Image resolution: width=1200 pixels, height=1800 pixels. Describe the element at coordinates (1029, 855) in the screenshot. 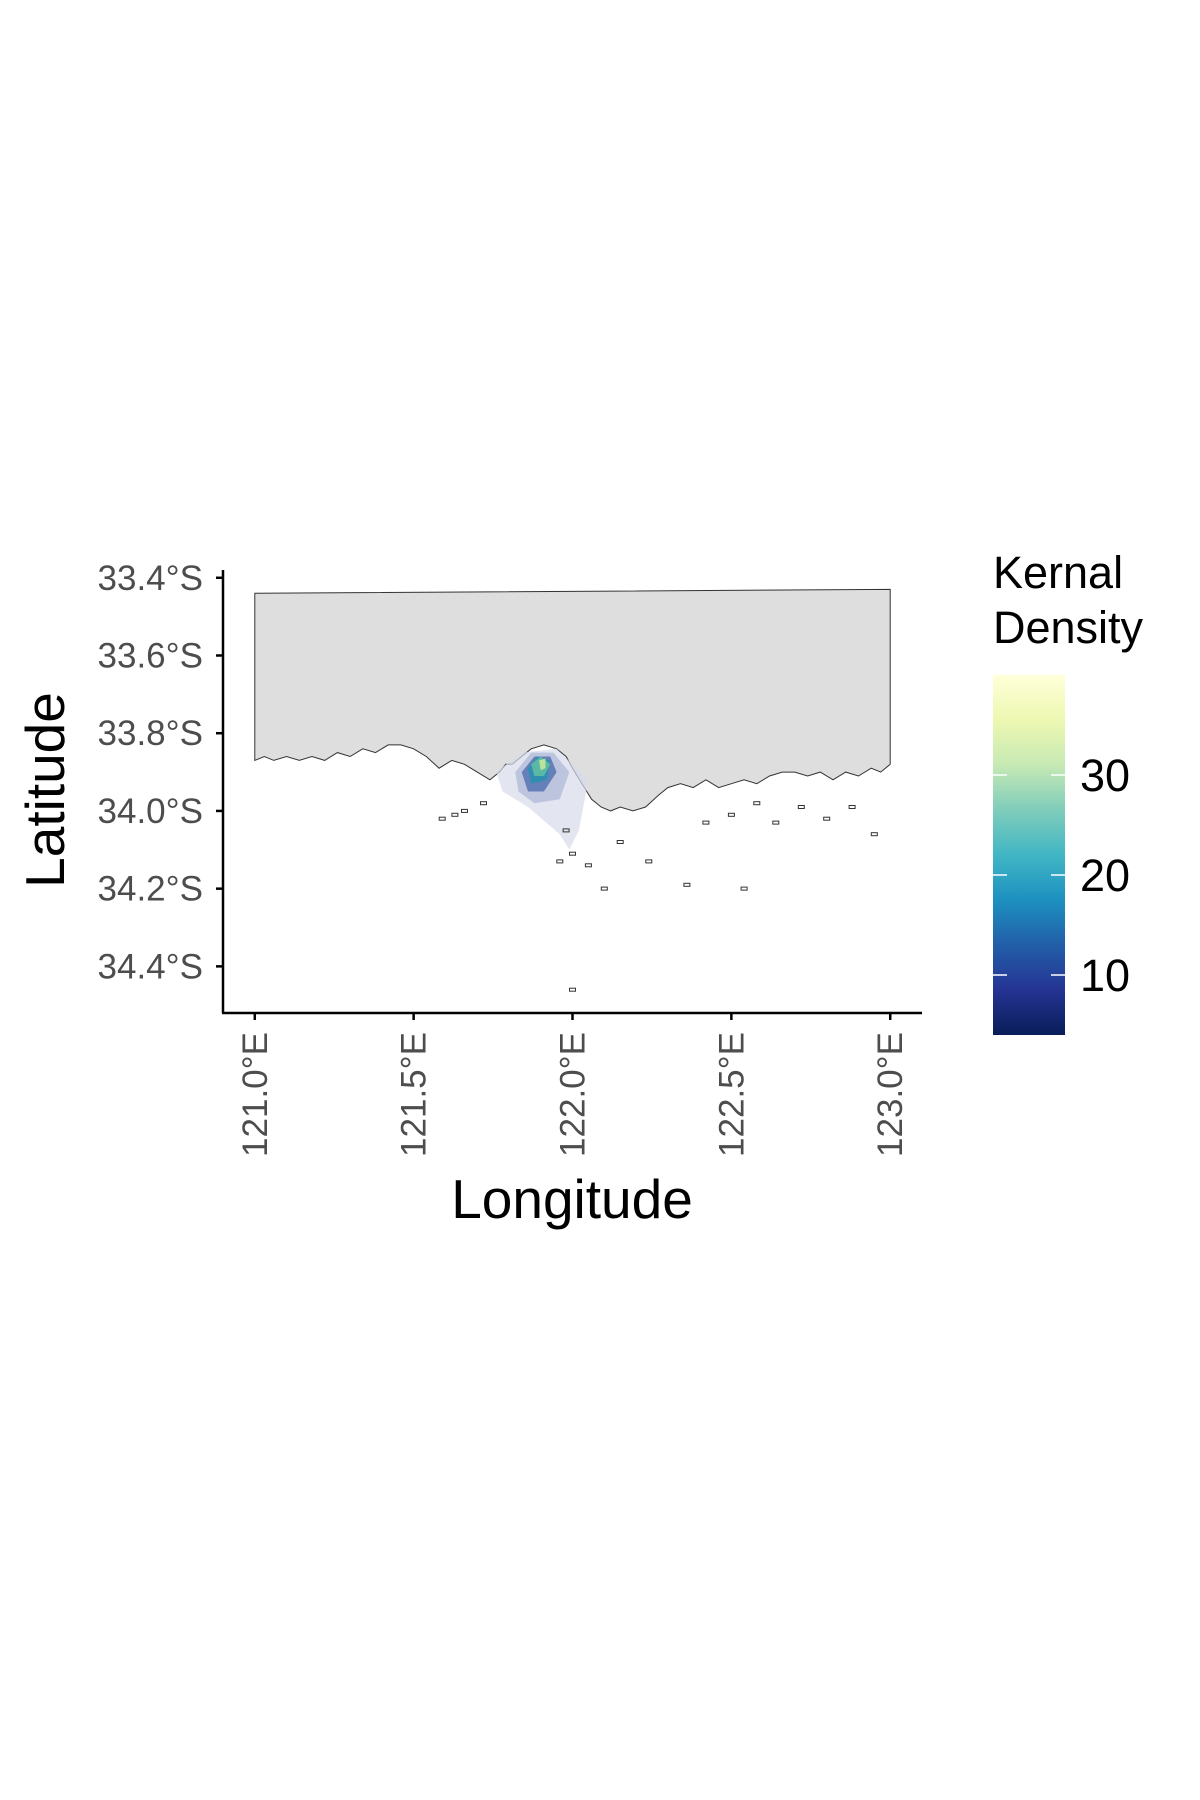

I see `legend-colorbar` at that location.